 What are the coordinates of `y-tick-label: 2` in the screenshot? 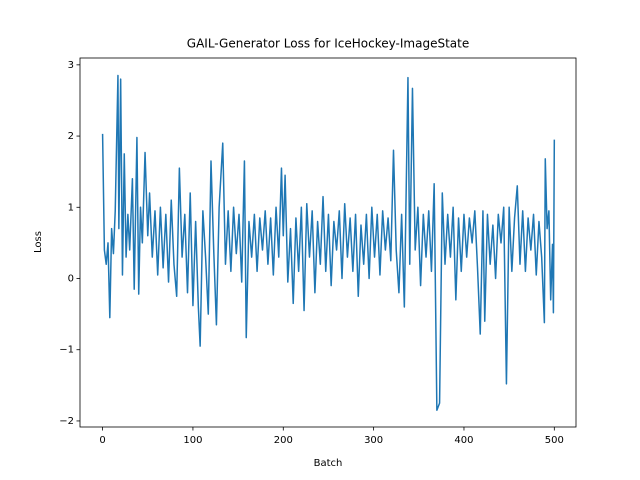 It's located at (71, 136).